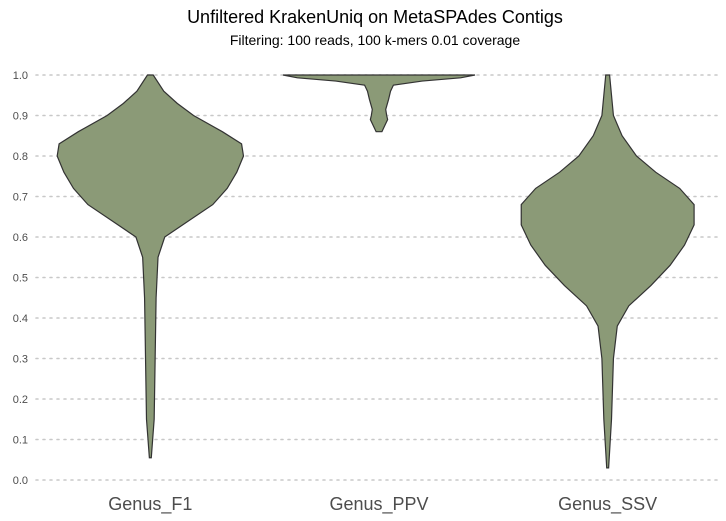 This screenshot has width=726, height=521. Describe the element at coordinates (378, 504) in the screenshot. I see `x-tick-label: Genus_PPV` at that location.